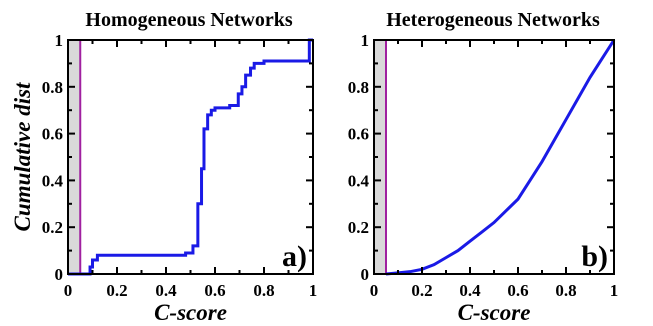 The width and height of the screenshot is (653, 326). Describe the element at coordinates (22, 156) in the screenshot. I see `y-axis-label: Cumulative dist` at that location.